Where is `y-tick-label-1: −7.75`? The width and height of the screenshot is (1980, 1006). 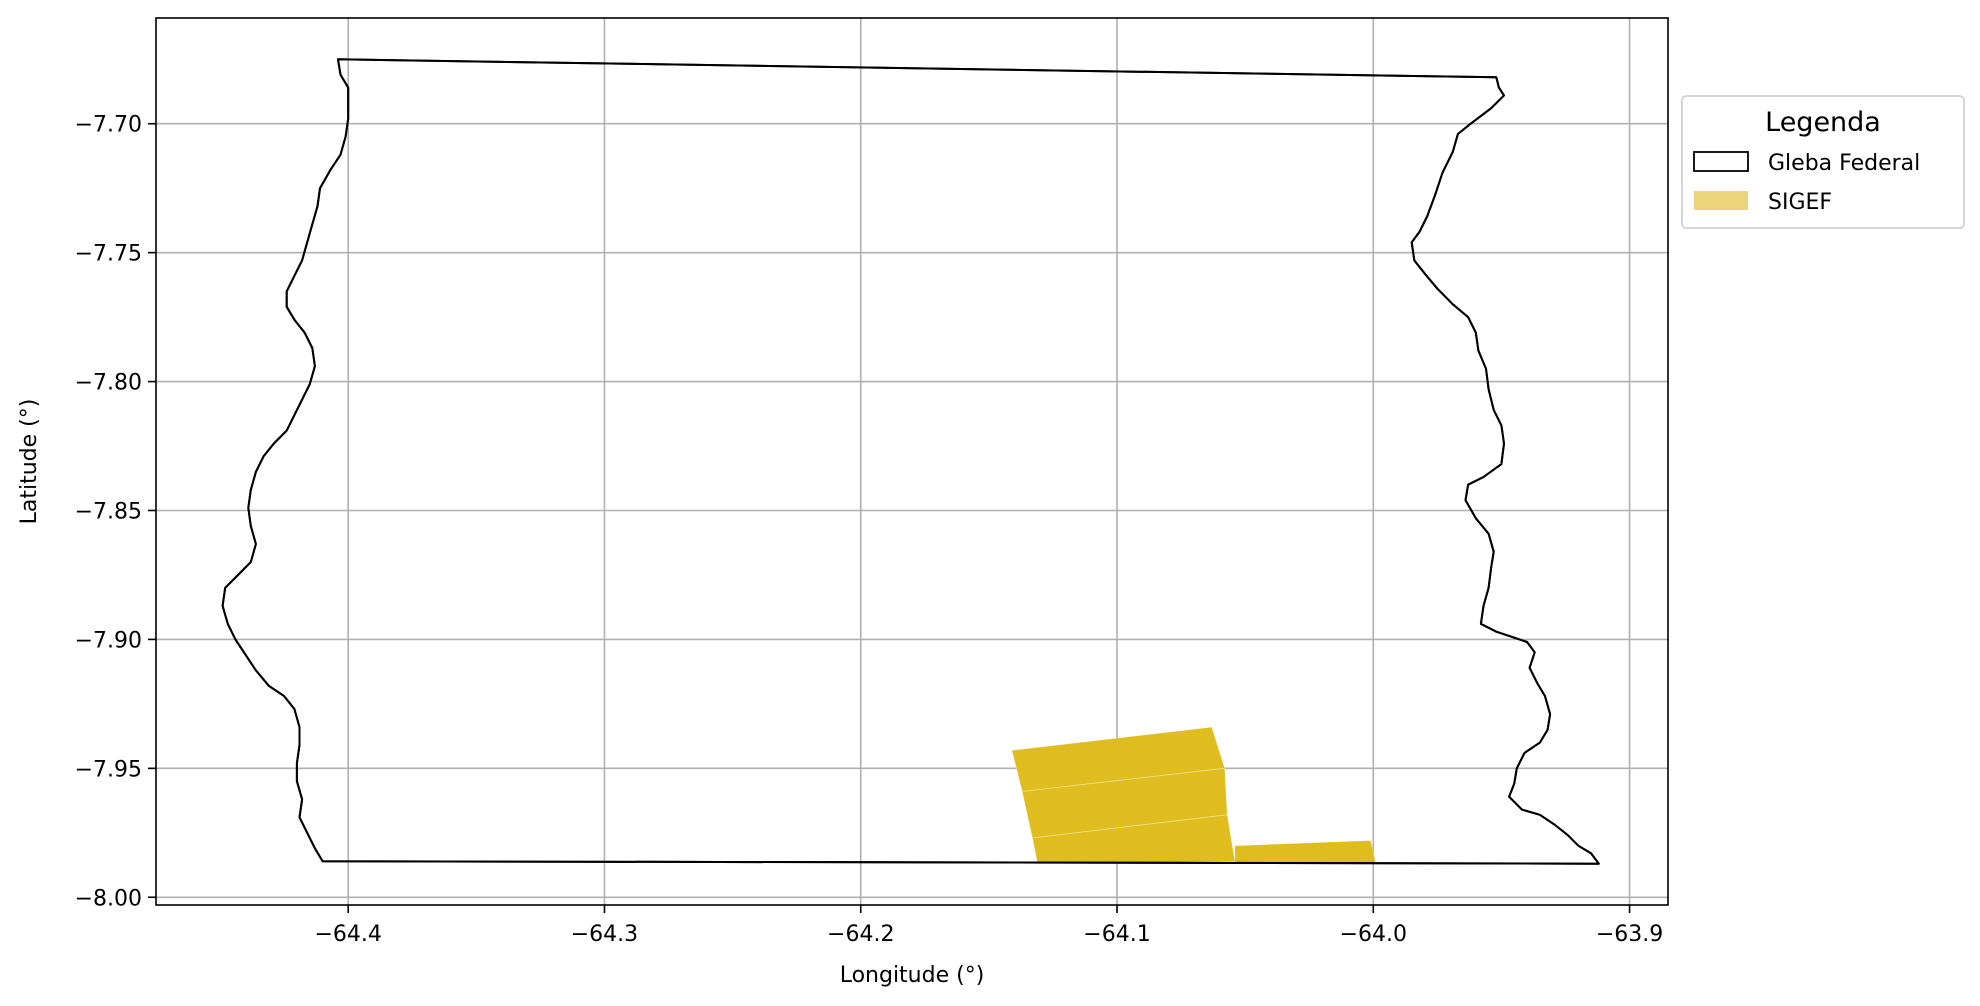
y-tick-label-1: −7.75 is located at coordinates (108, 254).